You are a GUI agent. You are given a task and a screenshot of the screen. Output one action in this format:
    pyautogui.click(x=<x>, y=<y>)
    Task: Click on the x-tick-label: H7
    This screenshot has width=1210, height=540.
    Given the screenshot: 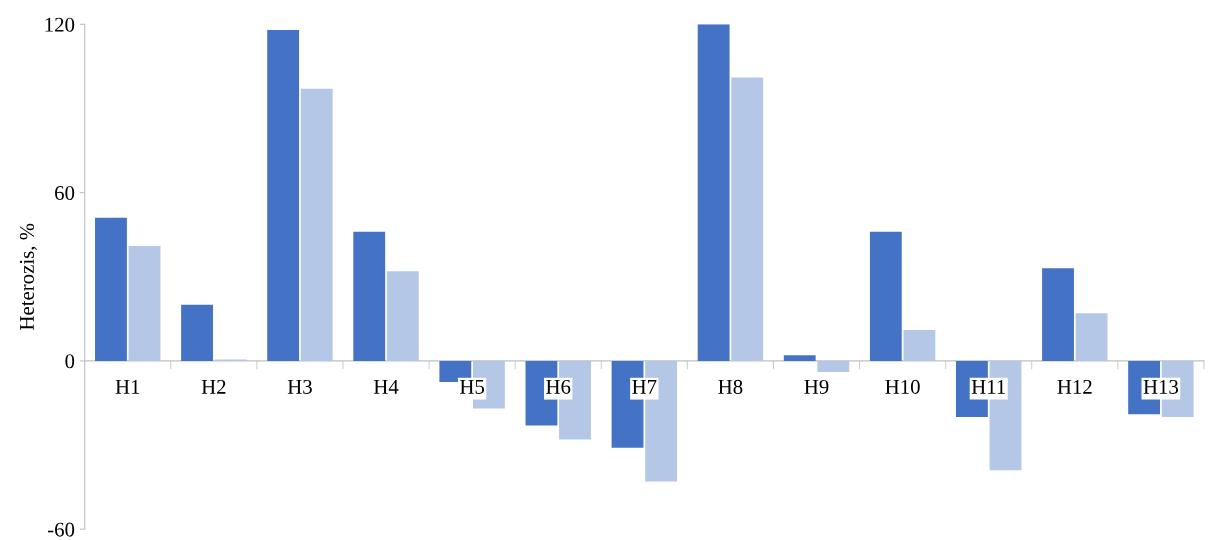 What is the action you would take?
    pyautogui.click(x=644, y=387)
    